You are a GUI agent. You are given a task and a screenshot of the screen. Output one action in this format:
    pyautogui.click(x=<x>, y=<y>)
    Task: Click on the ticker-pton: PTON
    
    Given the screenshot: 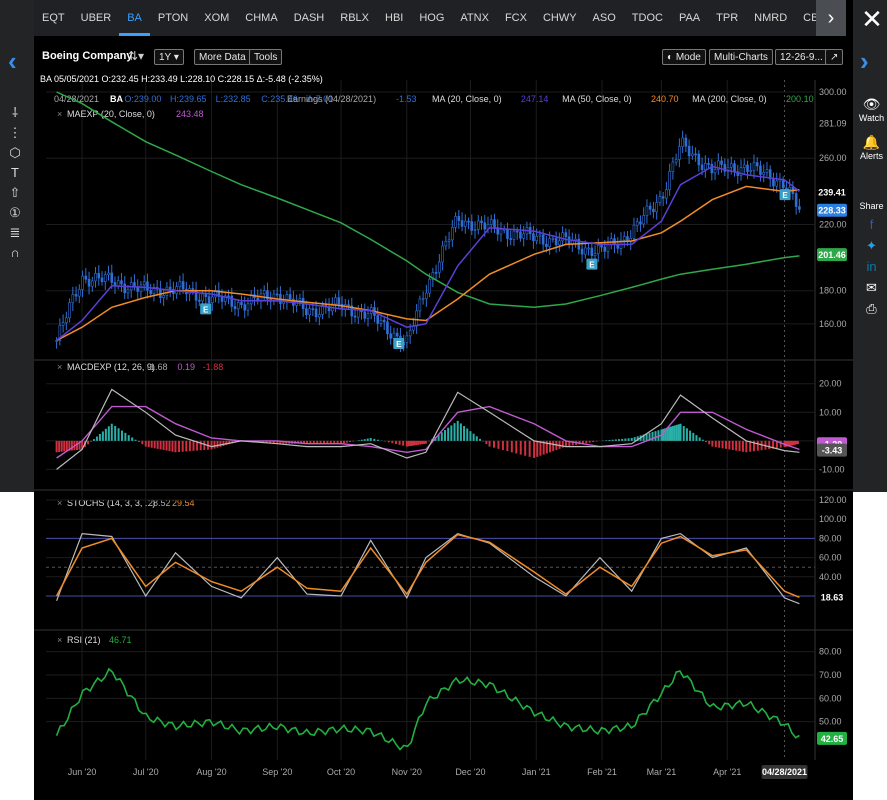 What is the action you would take?
    pyautogui.click(x=173, y=18)
    